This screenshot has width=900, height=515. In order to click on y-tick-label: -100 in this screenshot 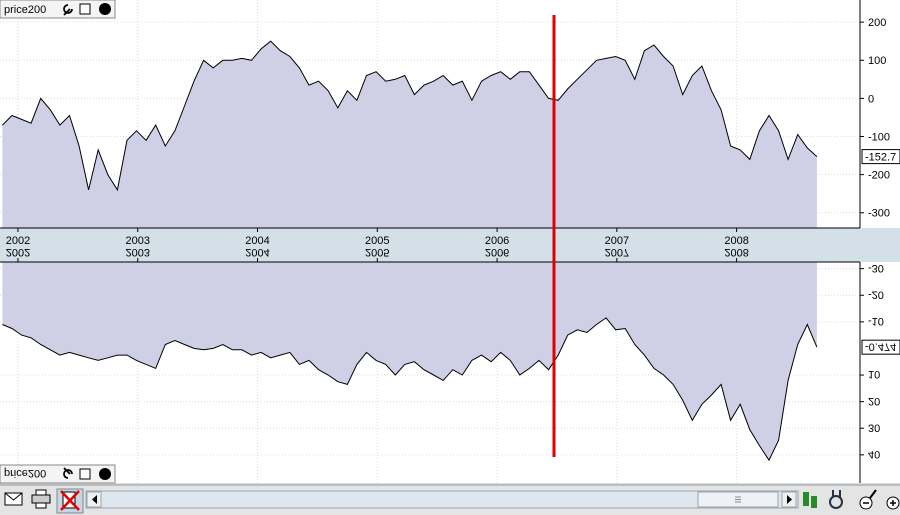, I will do `click(879, 137)`.